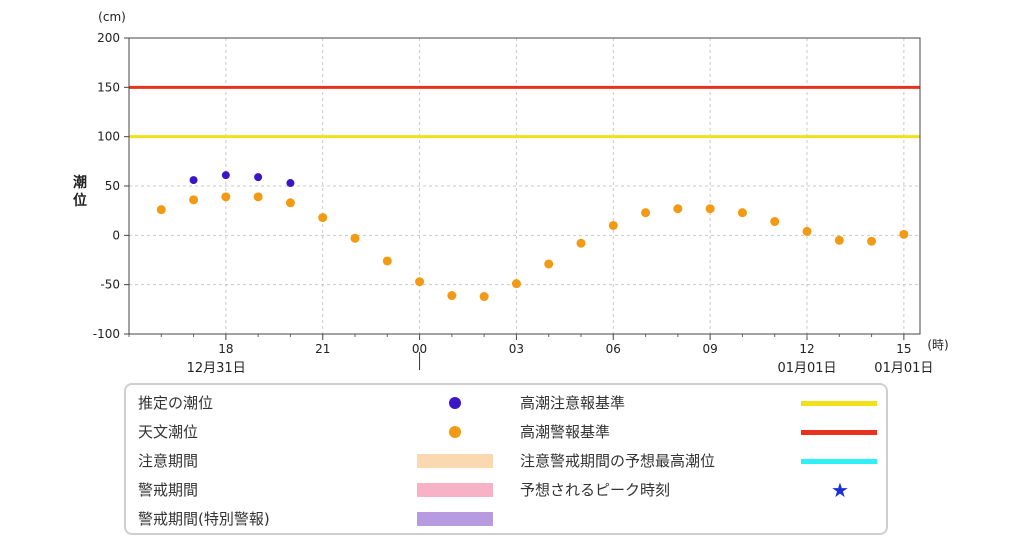  What do you see at coordinates (112, 17) in the screenshot?
I see `y-unit-label: (cm)` at bounding box center [112, 17].